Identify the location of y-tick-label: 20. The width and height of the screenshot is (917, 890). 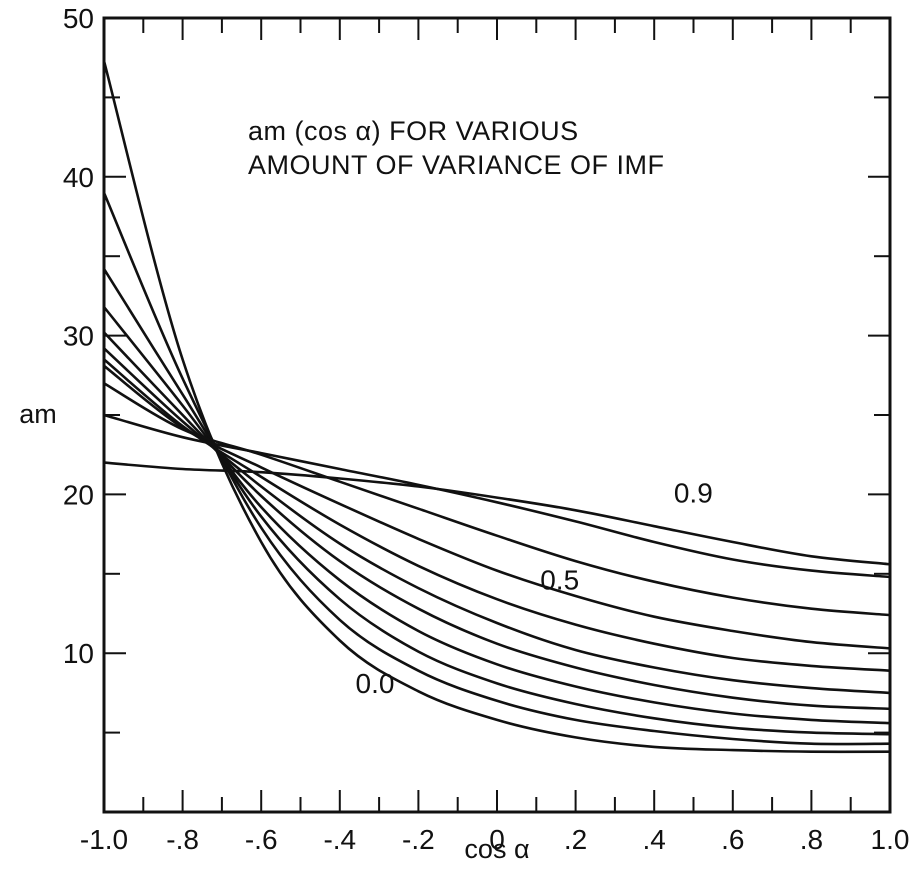
(78, 494).